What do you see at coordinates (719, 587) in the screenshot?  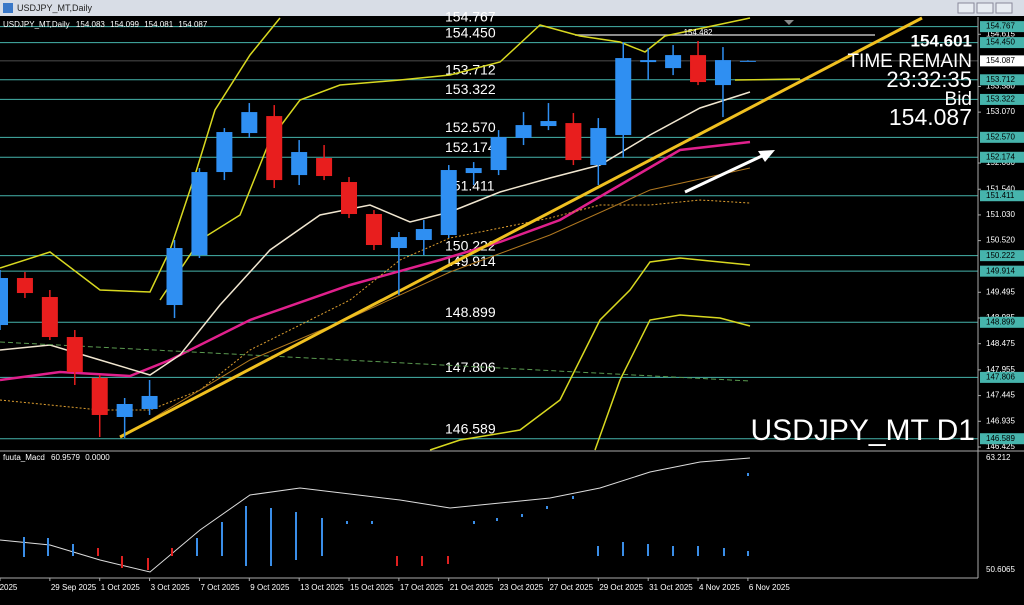 I see `x-tick-label: 4 Nov 2025` at bounding box center [719, 587].